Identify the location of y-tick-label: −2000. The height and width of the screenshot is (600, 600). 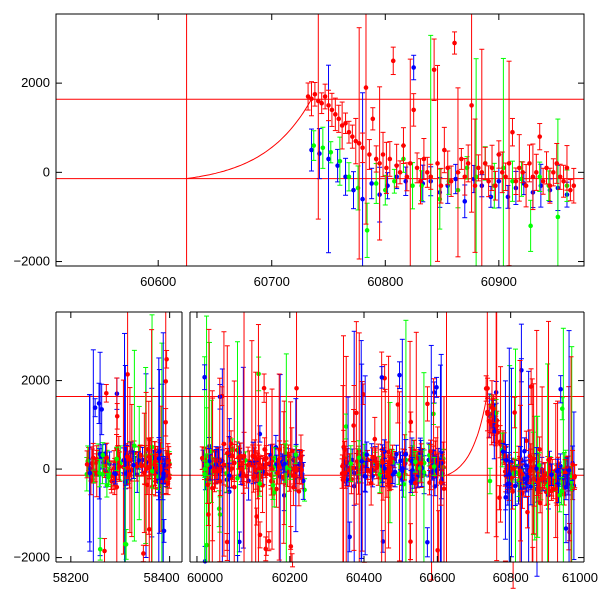
(31, 557).